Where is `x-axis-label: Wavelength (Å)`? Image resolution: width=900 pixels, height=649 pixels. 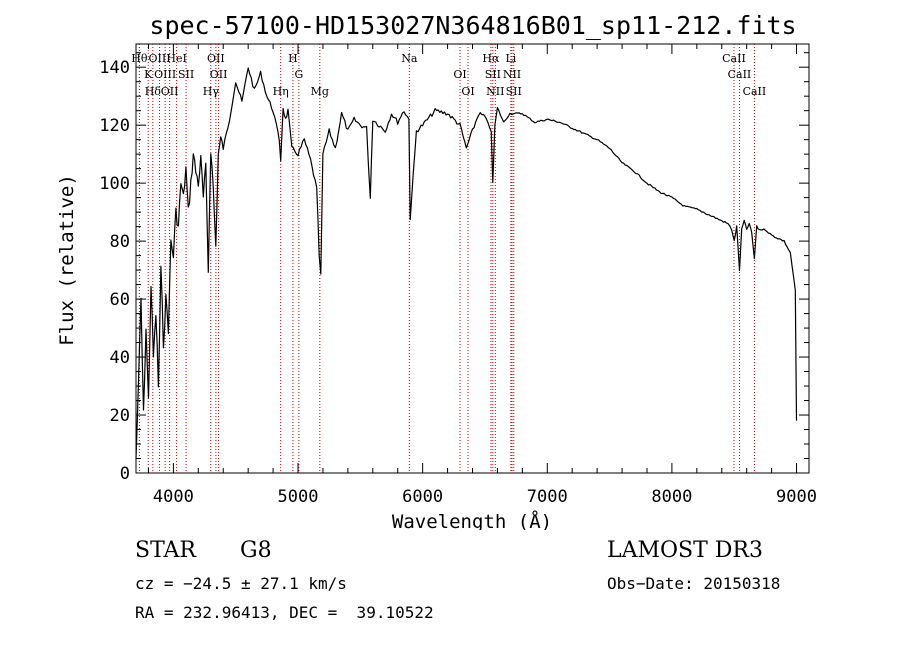
x-axis-label: Wavelength (Å) is located at coordinates (472, 520).